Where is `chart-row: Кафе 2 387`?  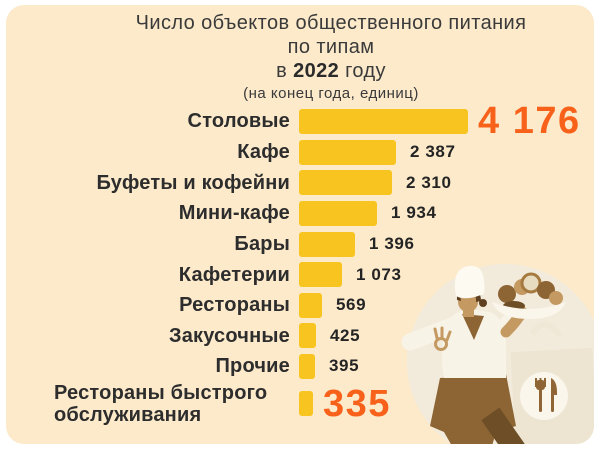 chart-row: Кафе 2 387 is located at coordinates (300, 152).